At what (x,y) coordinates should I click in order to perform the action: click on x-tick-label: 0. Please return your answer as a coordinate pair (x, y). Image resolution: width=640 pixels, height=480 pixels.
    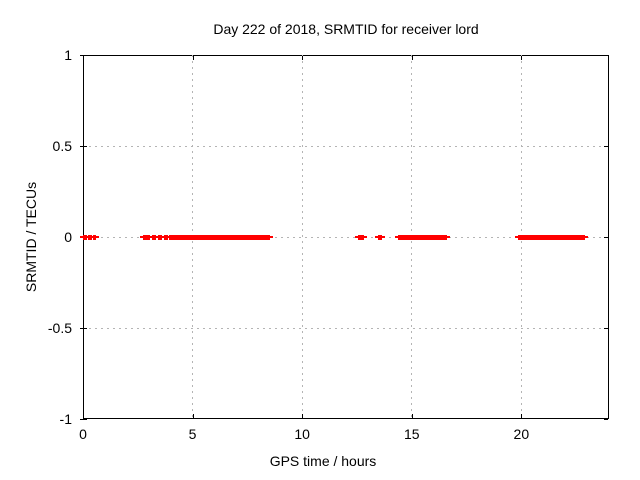
    Looking at the image, I should click on (83, 434).